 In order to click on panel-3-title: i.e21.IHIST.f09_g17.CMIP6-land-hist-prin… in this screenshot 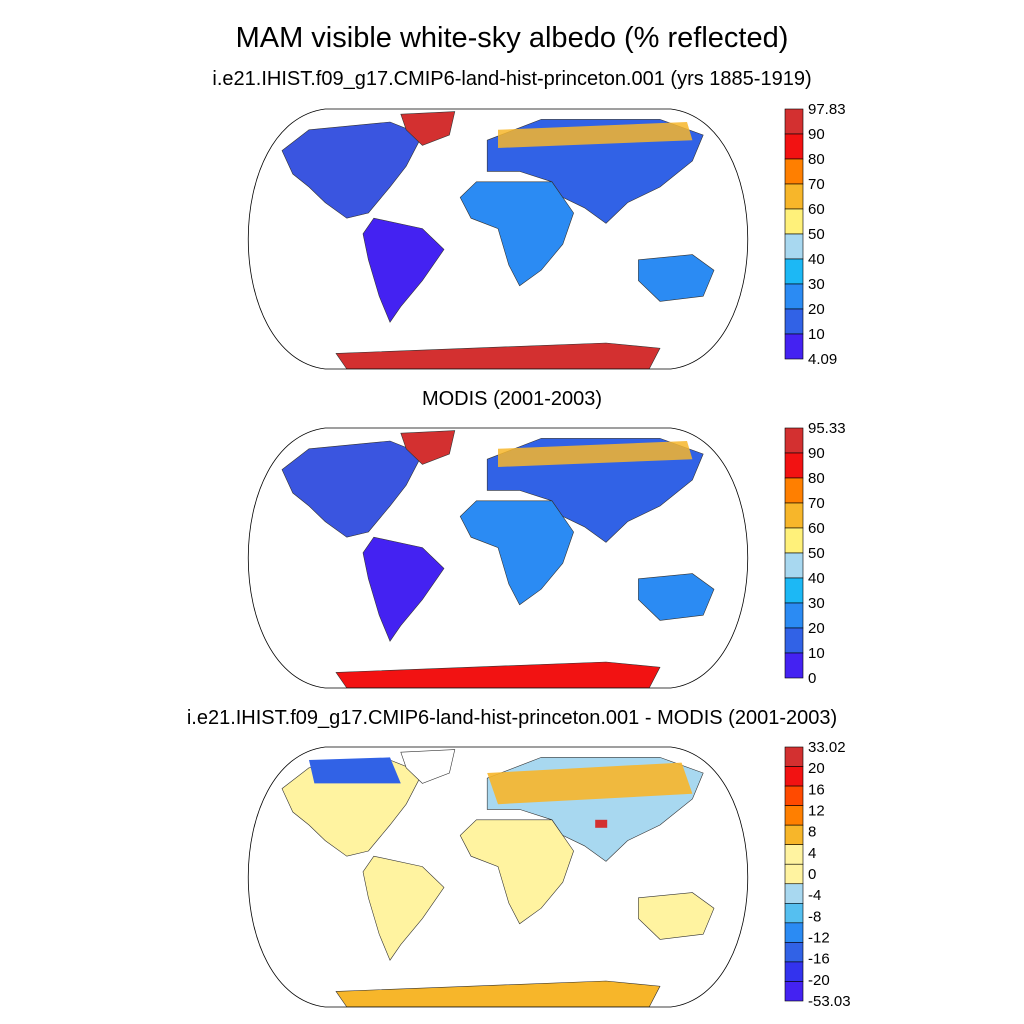, I will do `click(512, 718)`.